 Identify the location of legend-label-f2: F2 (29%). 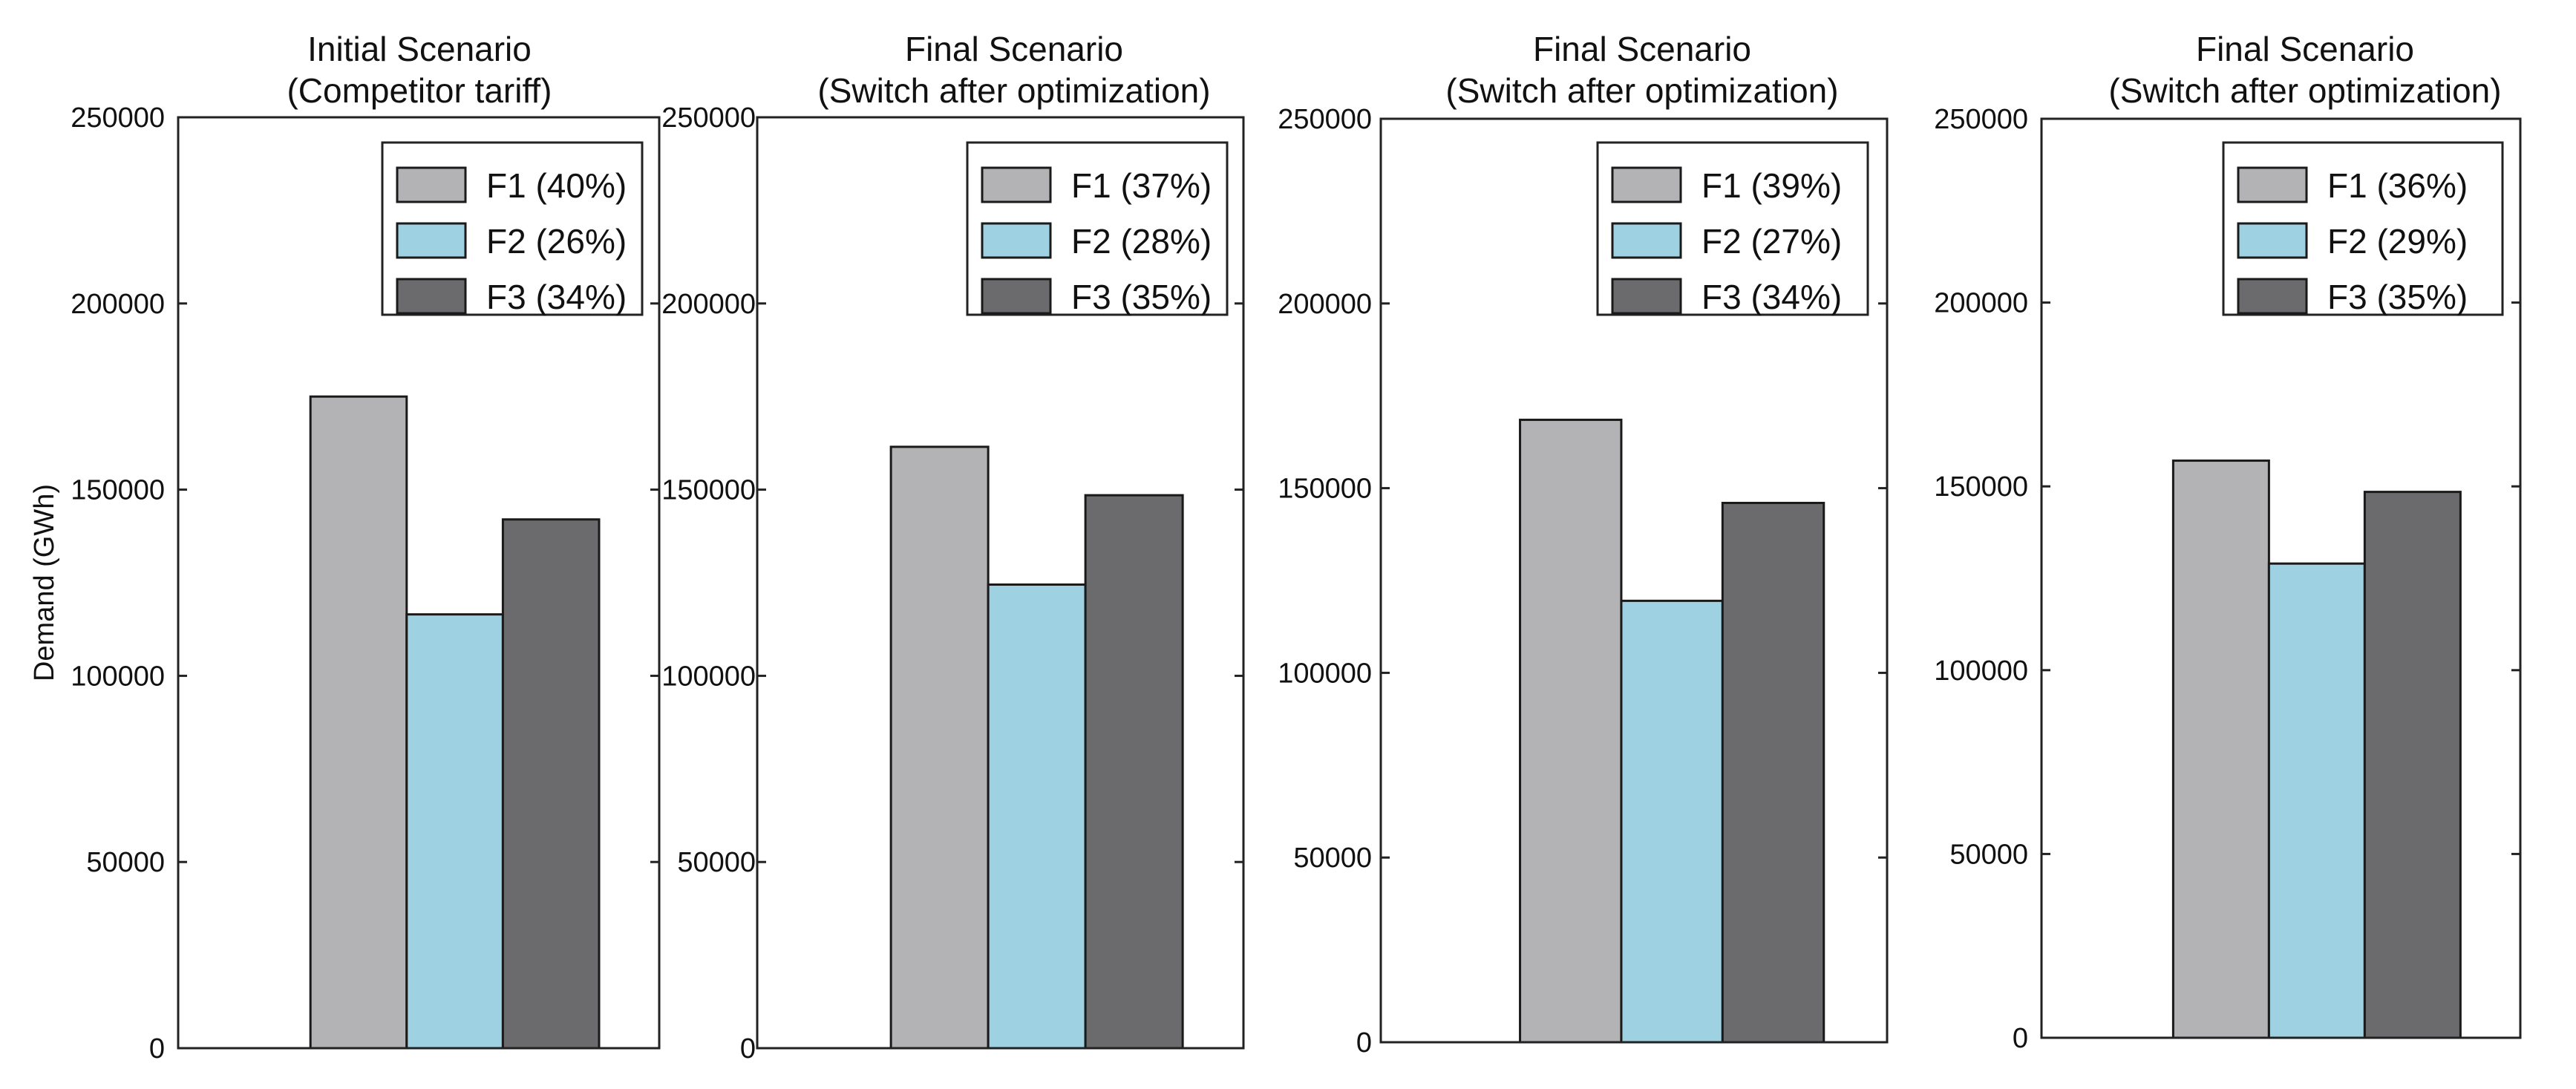
(2397, 241).